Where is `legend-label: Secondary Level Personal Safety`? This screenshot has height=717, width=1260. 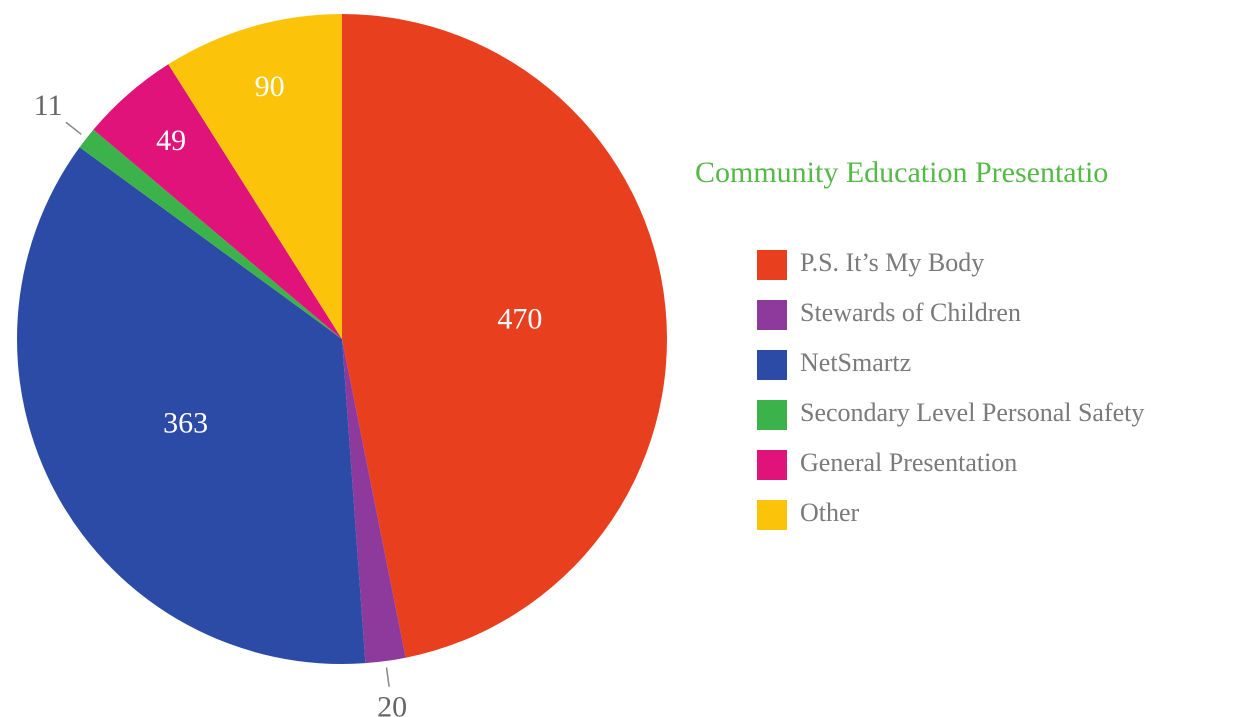
legend-label: Secondary Level Personal Safety is located at coordinates (972, 412).